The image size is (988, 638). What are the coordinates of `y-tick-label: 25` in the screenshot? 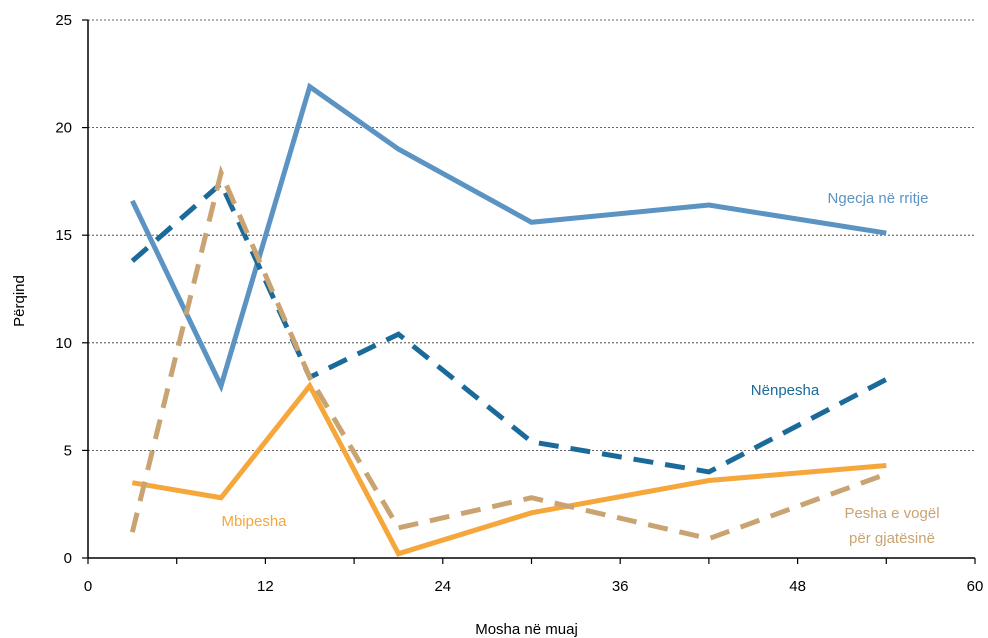 It's located at (63, 20).